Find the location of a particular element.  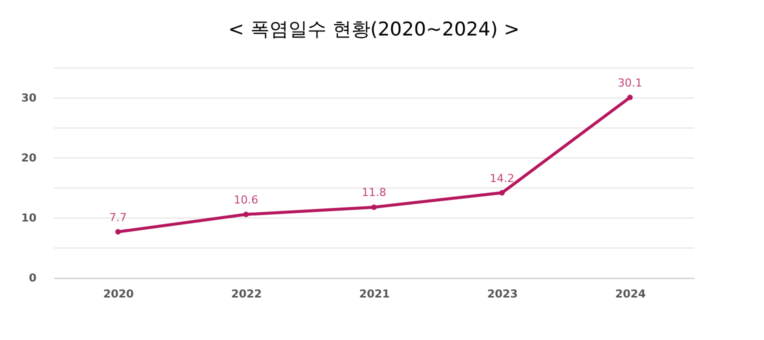

x-tick-label: 2021 is located at coordinates (374, 294).